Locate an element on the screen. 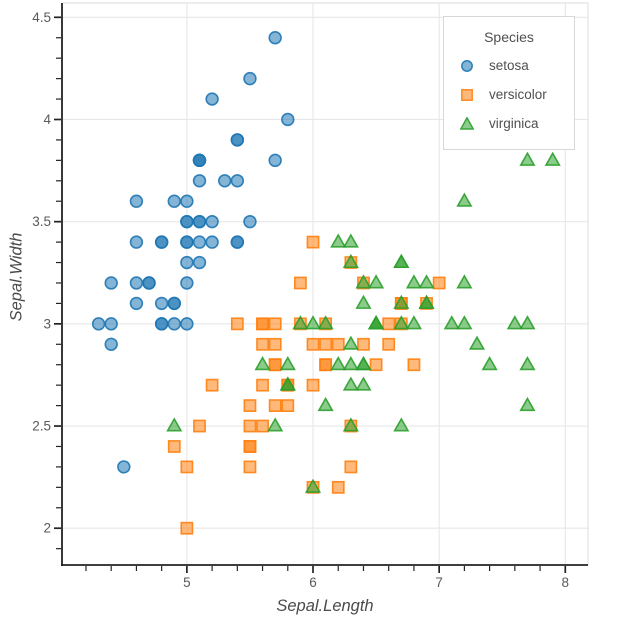  y-axis-title: Sepal.Width is located at coordinates (16, 277).